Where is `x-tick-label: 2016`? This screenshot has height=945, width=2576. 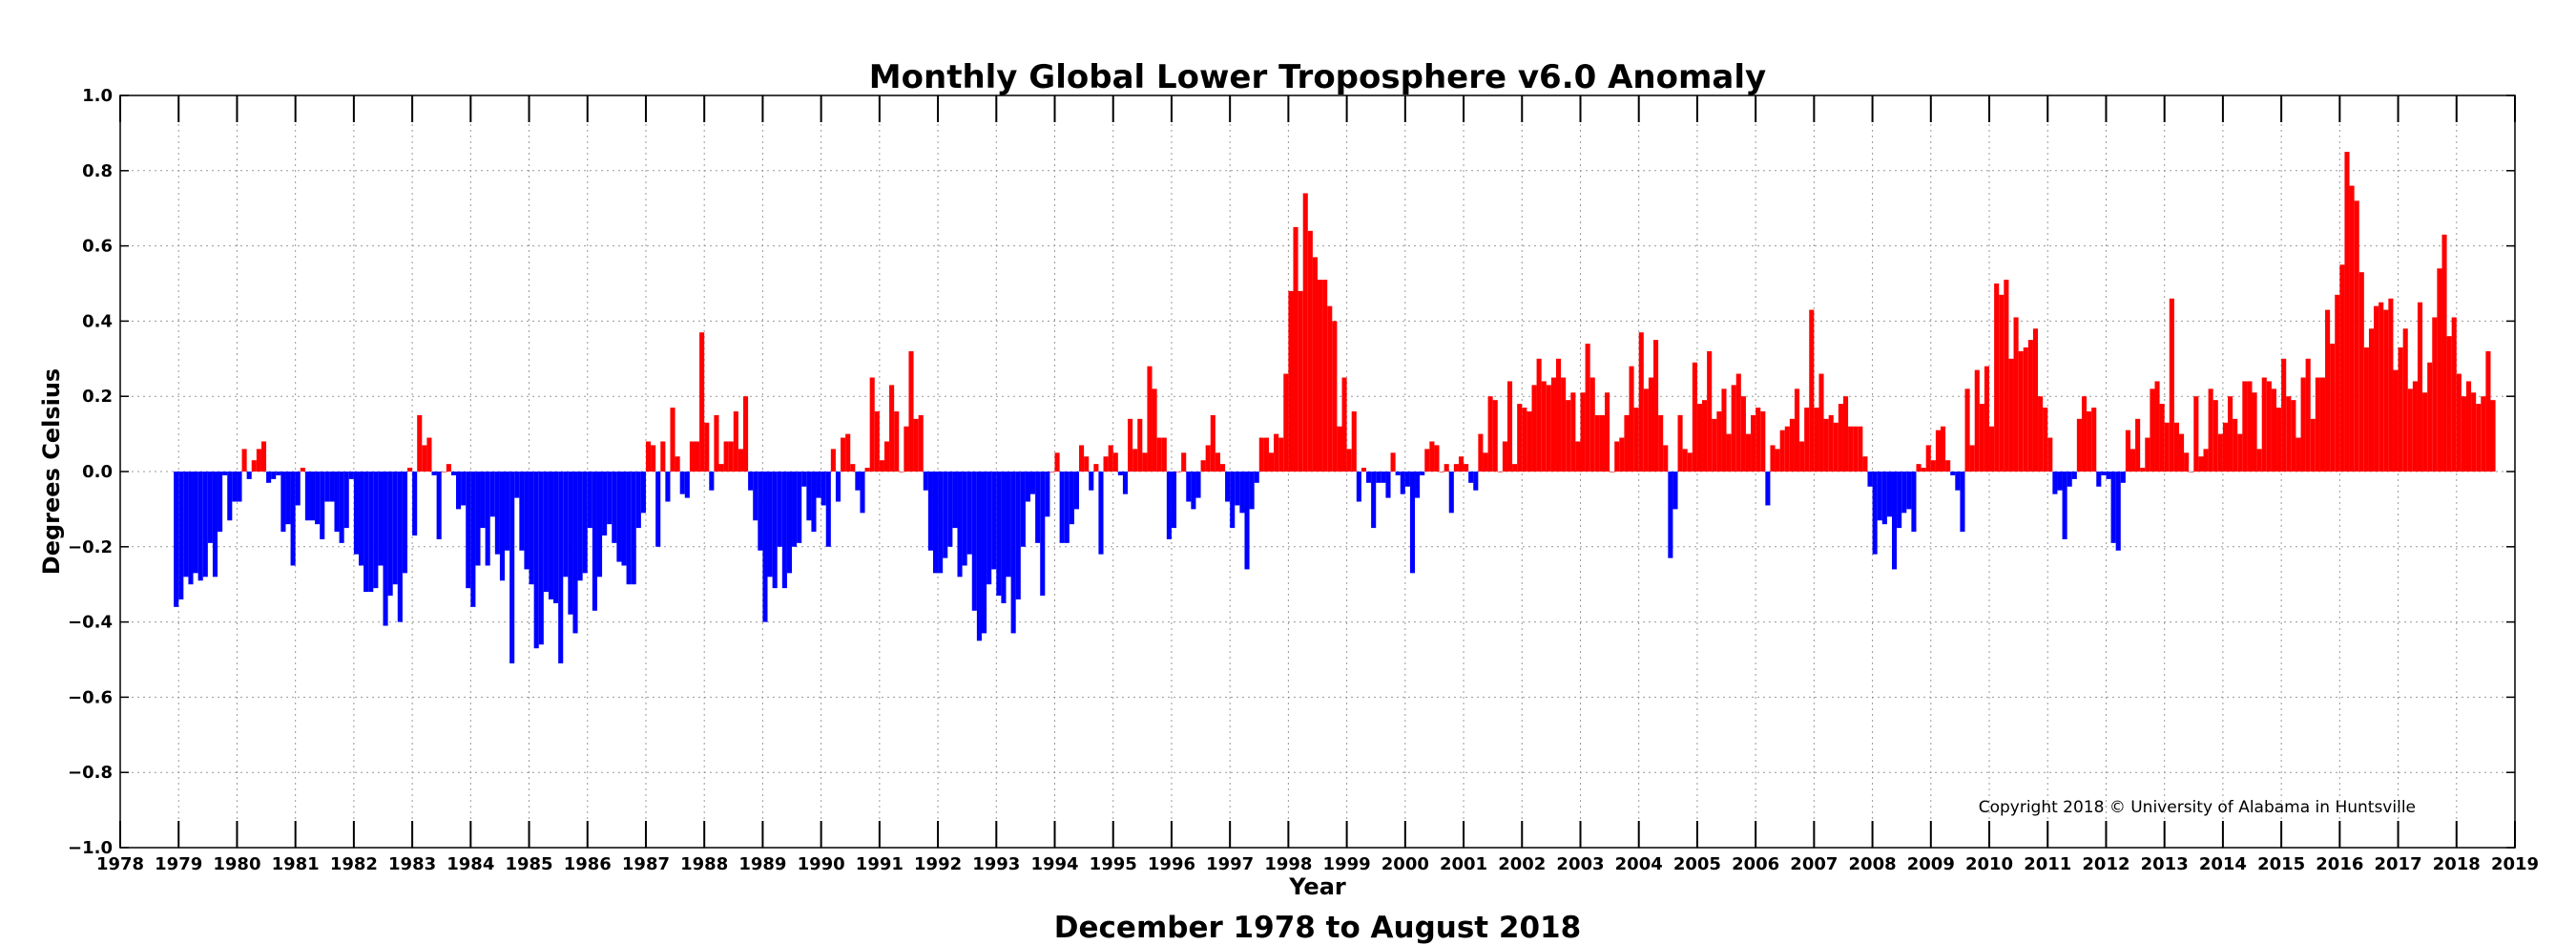
x-tick-label: 2016 is located at coordinates (2339, 864).